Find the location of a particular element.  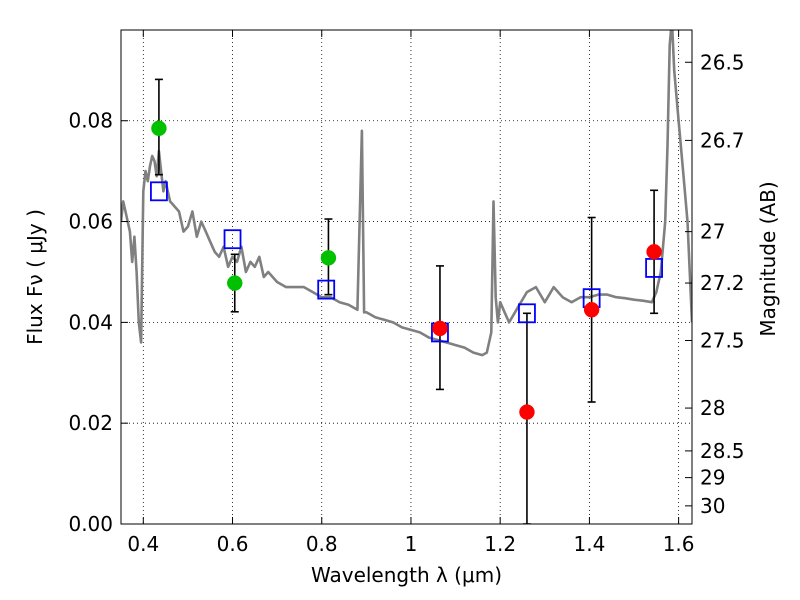

y-tick-label: 0.02 is located at coordinates (90, 423).